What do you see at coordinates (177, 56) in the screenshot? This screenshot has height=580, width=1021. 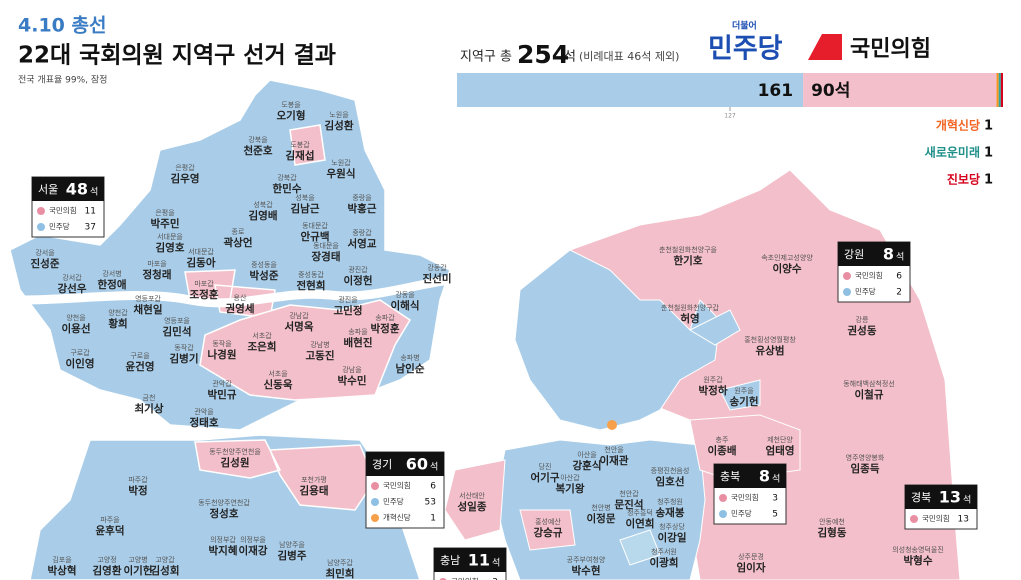 I see `title: 22대 국회의원 지역구 선거 결과` at bounding box center [177, 56].